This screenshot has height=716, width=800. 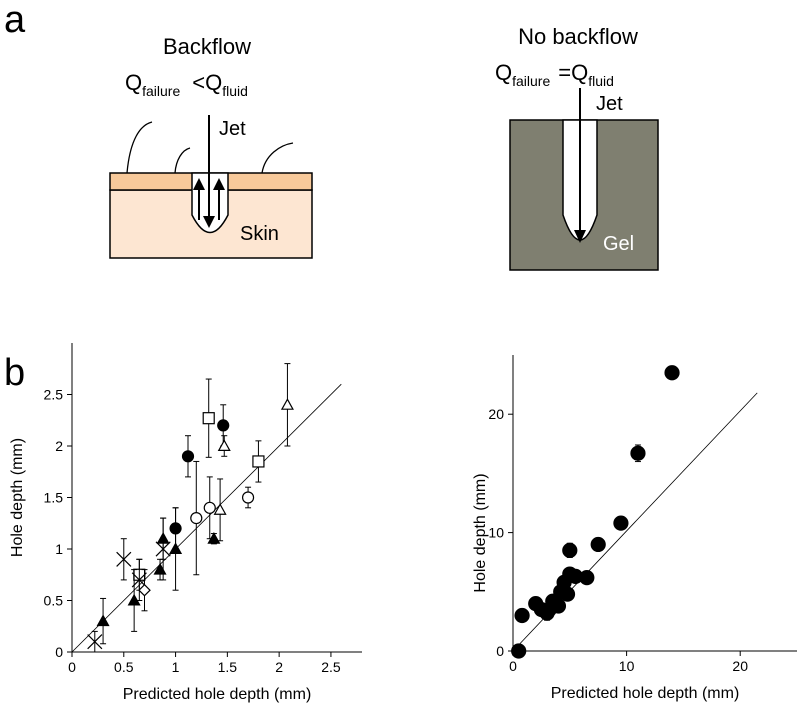 I want to click on panel-label: b, so click(x=14, y=373).